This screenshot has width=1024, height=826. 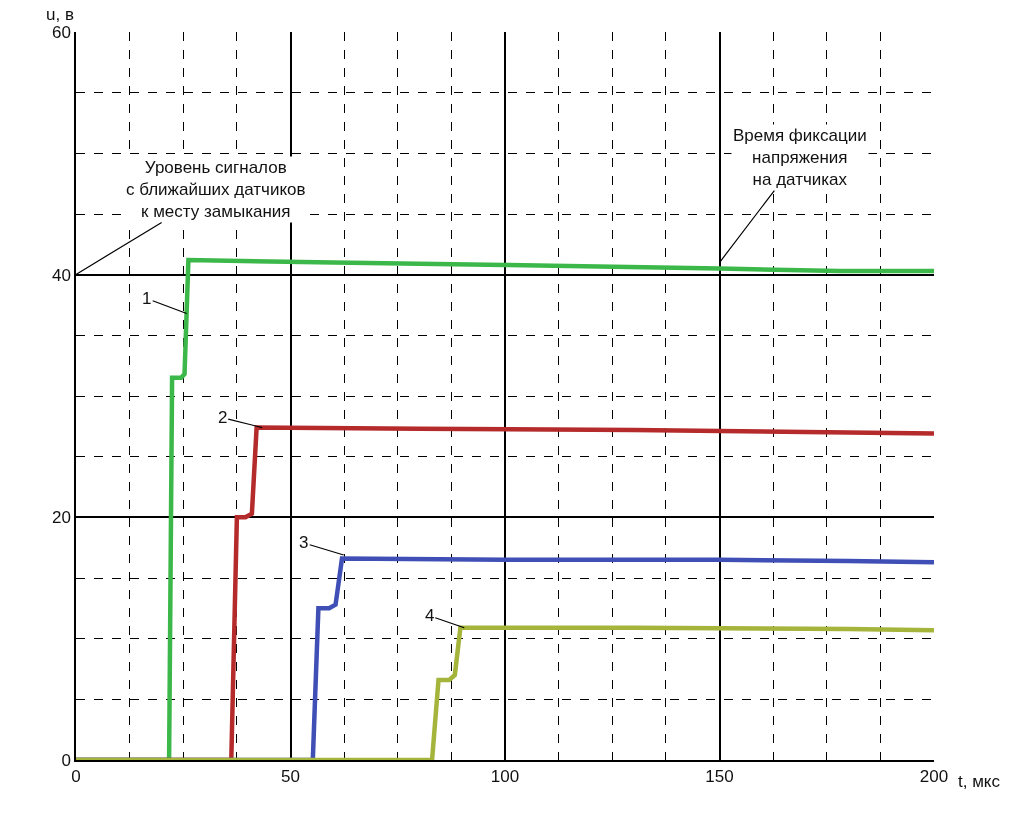 What do you see at coordinates (61, 32) in the screenshot?
I see `y-tick-label: 60` at bounding box center [61, 32].